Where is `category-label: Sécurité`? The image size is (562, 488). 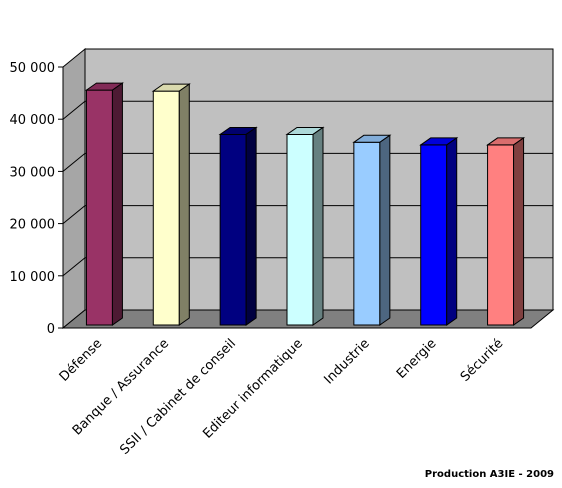 category-label: Sécurité is located at coordinates (482, 360).